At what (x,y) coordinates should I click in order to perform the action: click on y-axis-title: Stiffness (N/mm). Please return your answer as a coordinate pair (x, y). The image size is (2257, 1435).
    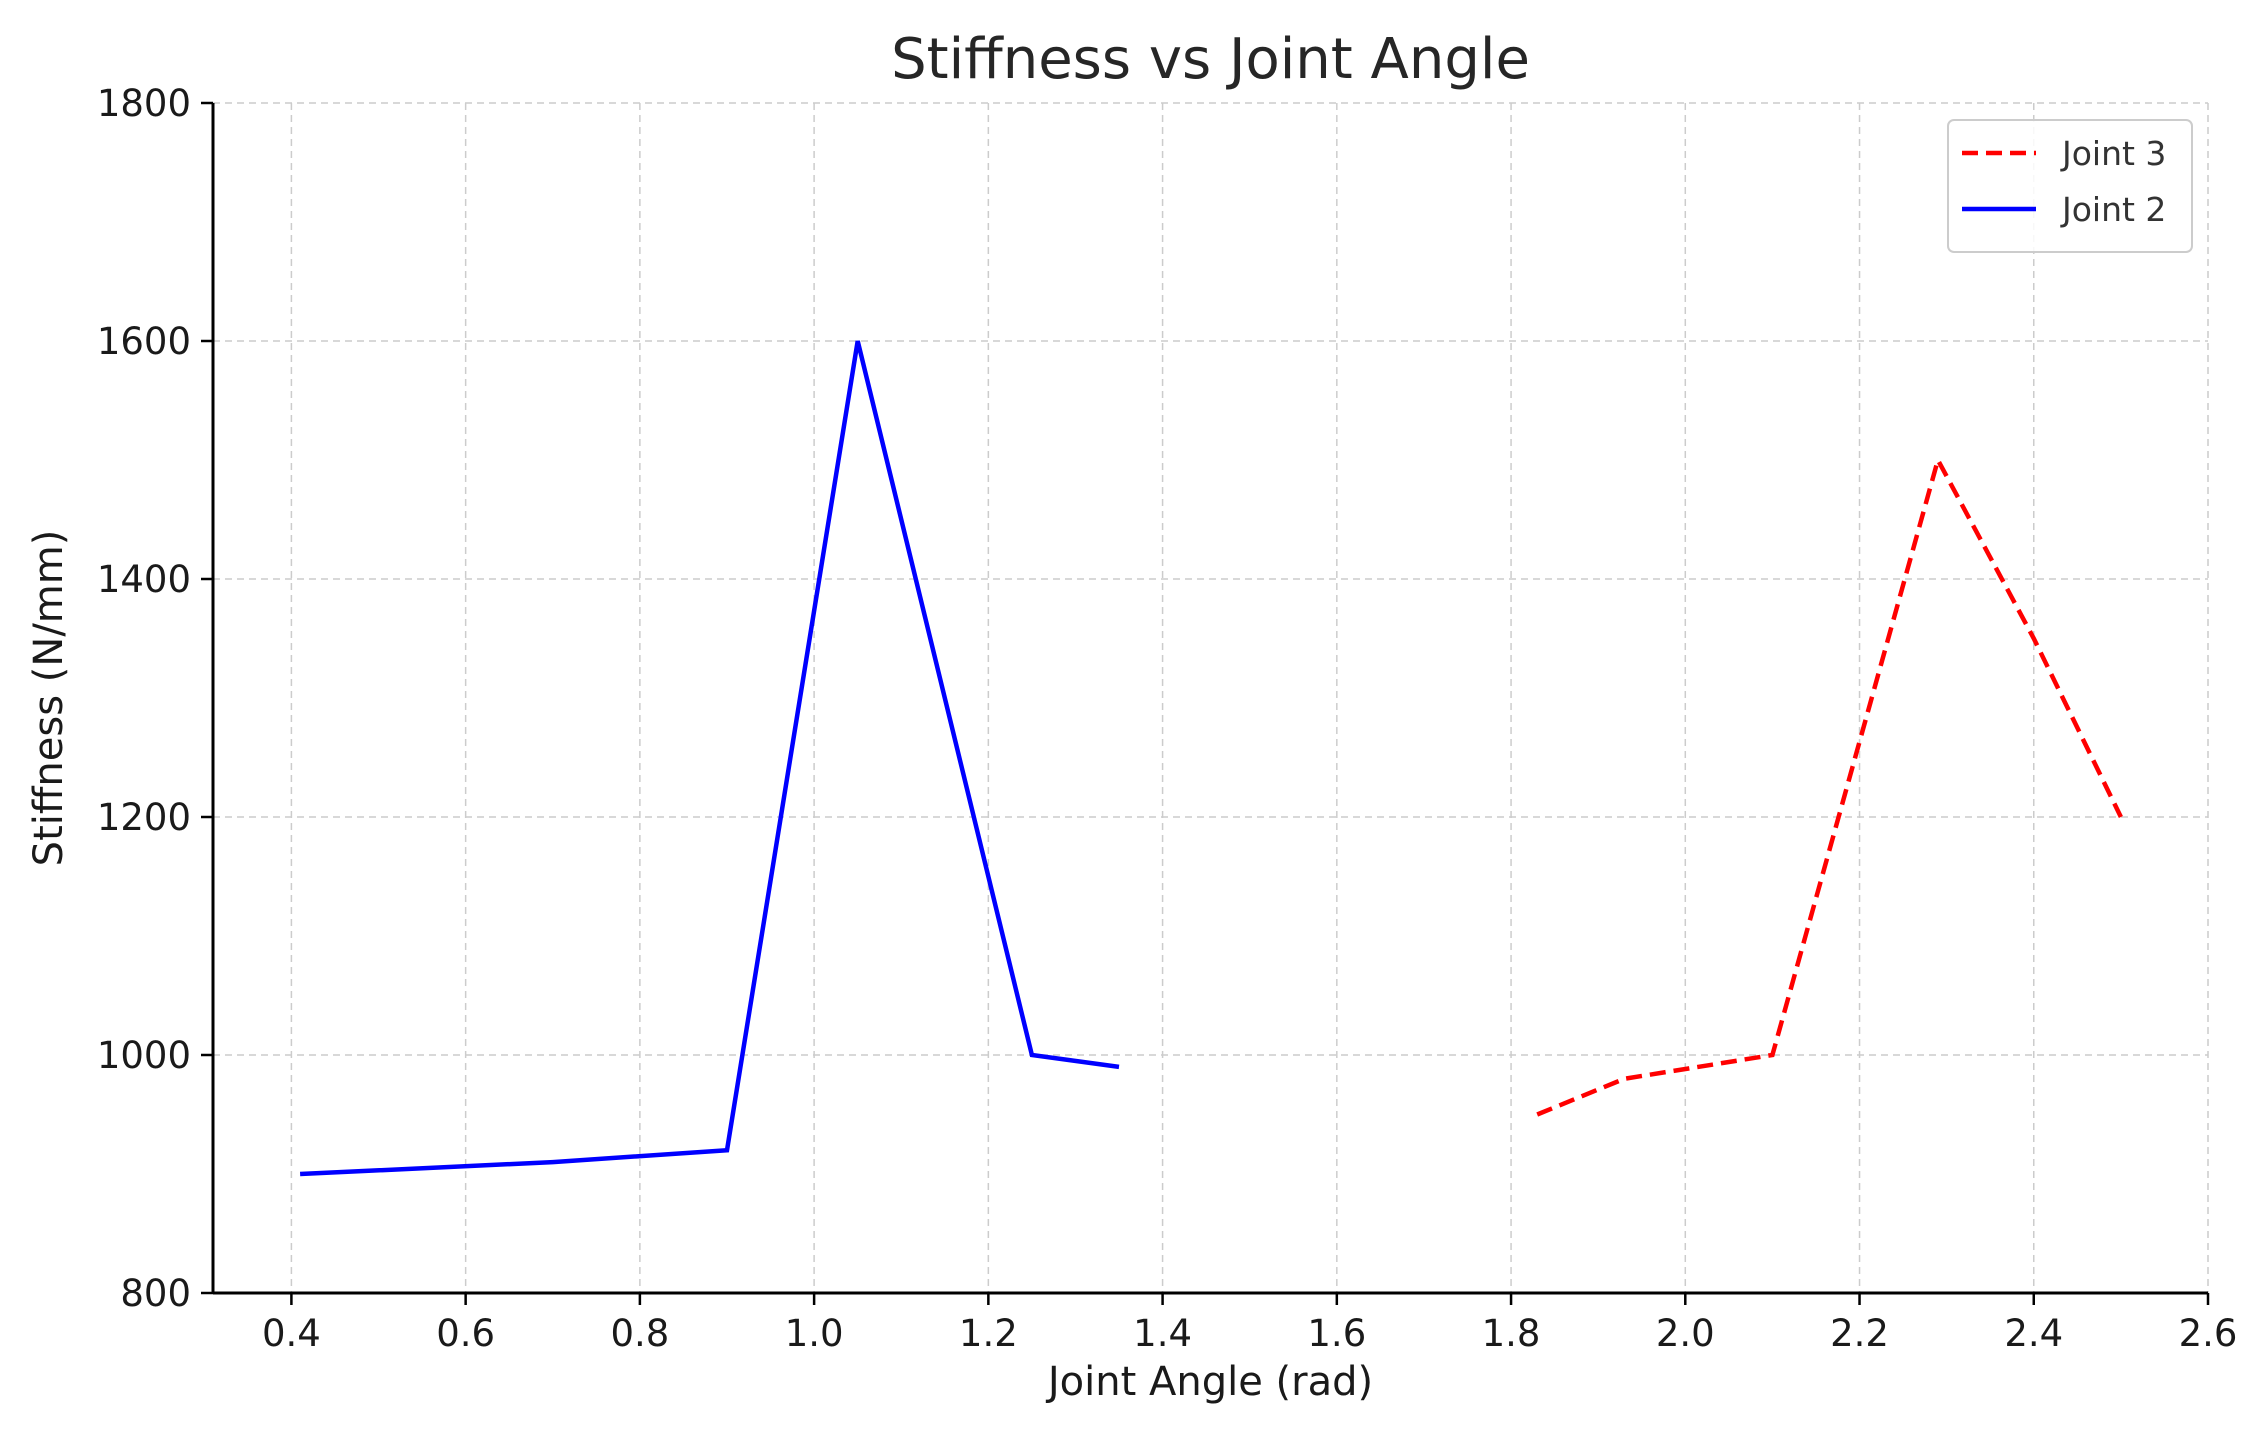
    Looking at the image, I should click on (49, 698).